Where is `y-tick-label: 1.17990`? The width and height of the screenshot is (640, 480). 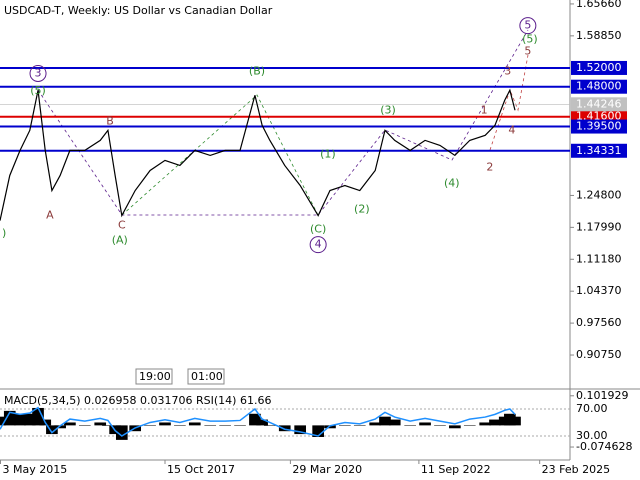 y-tick-label: 1.17990 is located at coordinates (599, 226).